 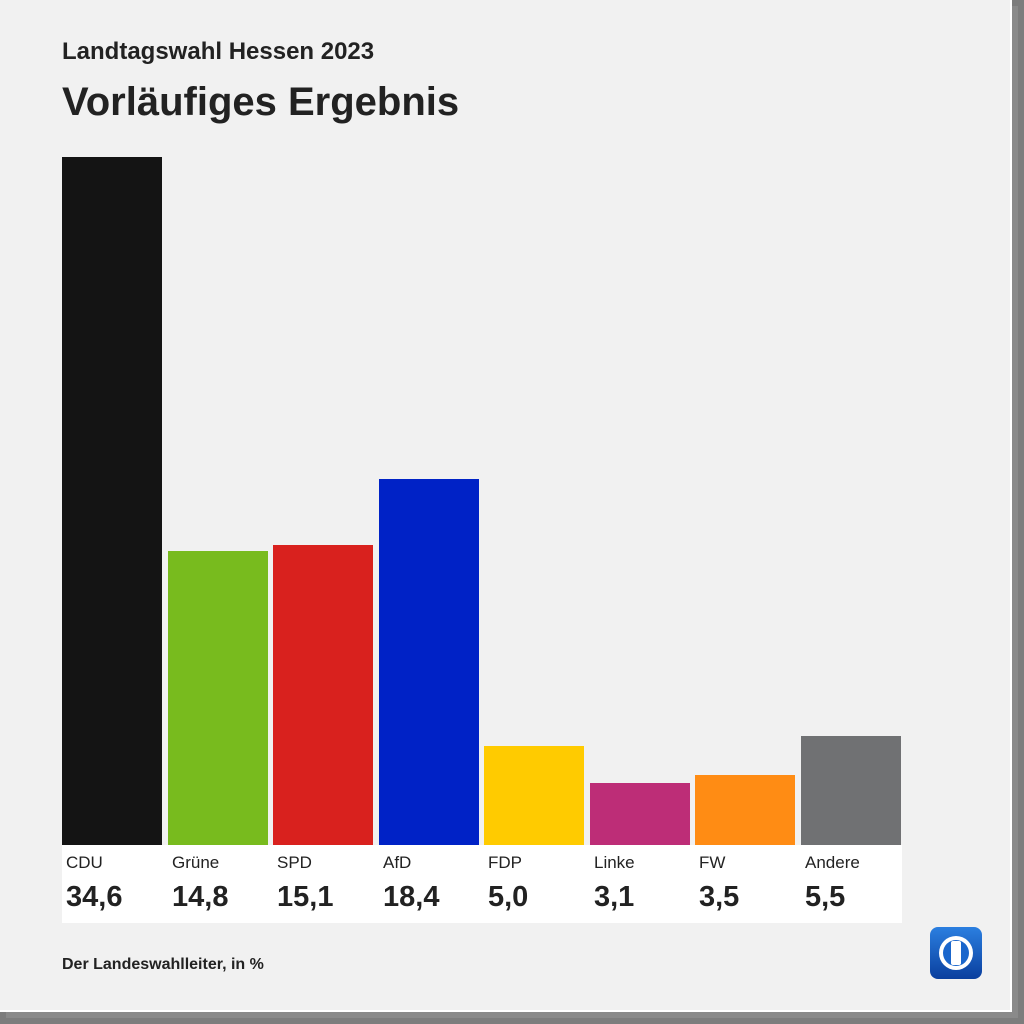 I want to click on category-label-fdp: FDP, so click(x=505, y=862).